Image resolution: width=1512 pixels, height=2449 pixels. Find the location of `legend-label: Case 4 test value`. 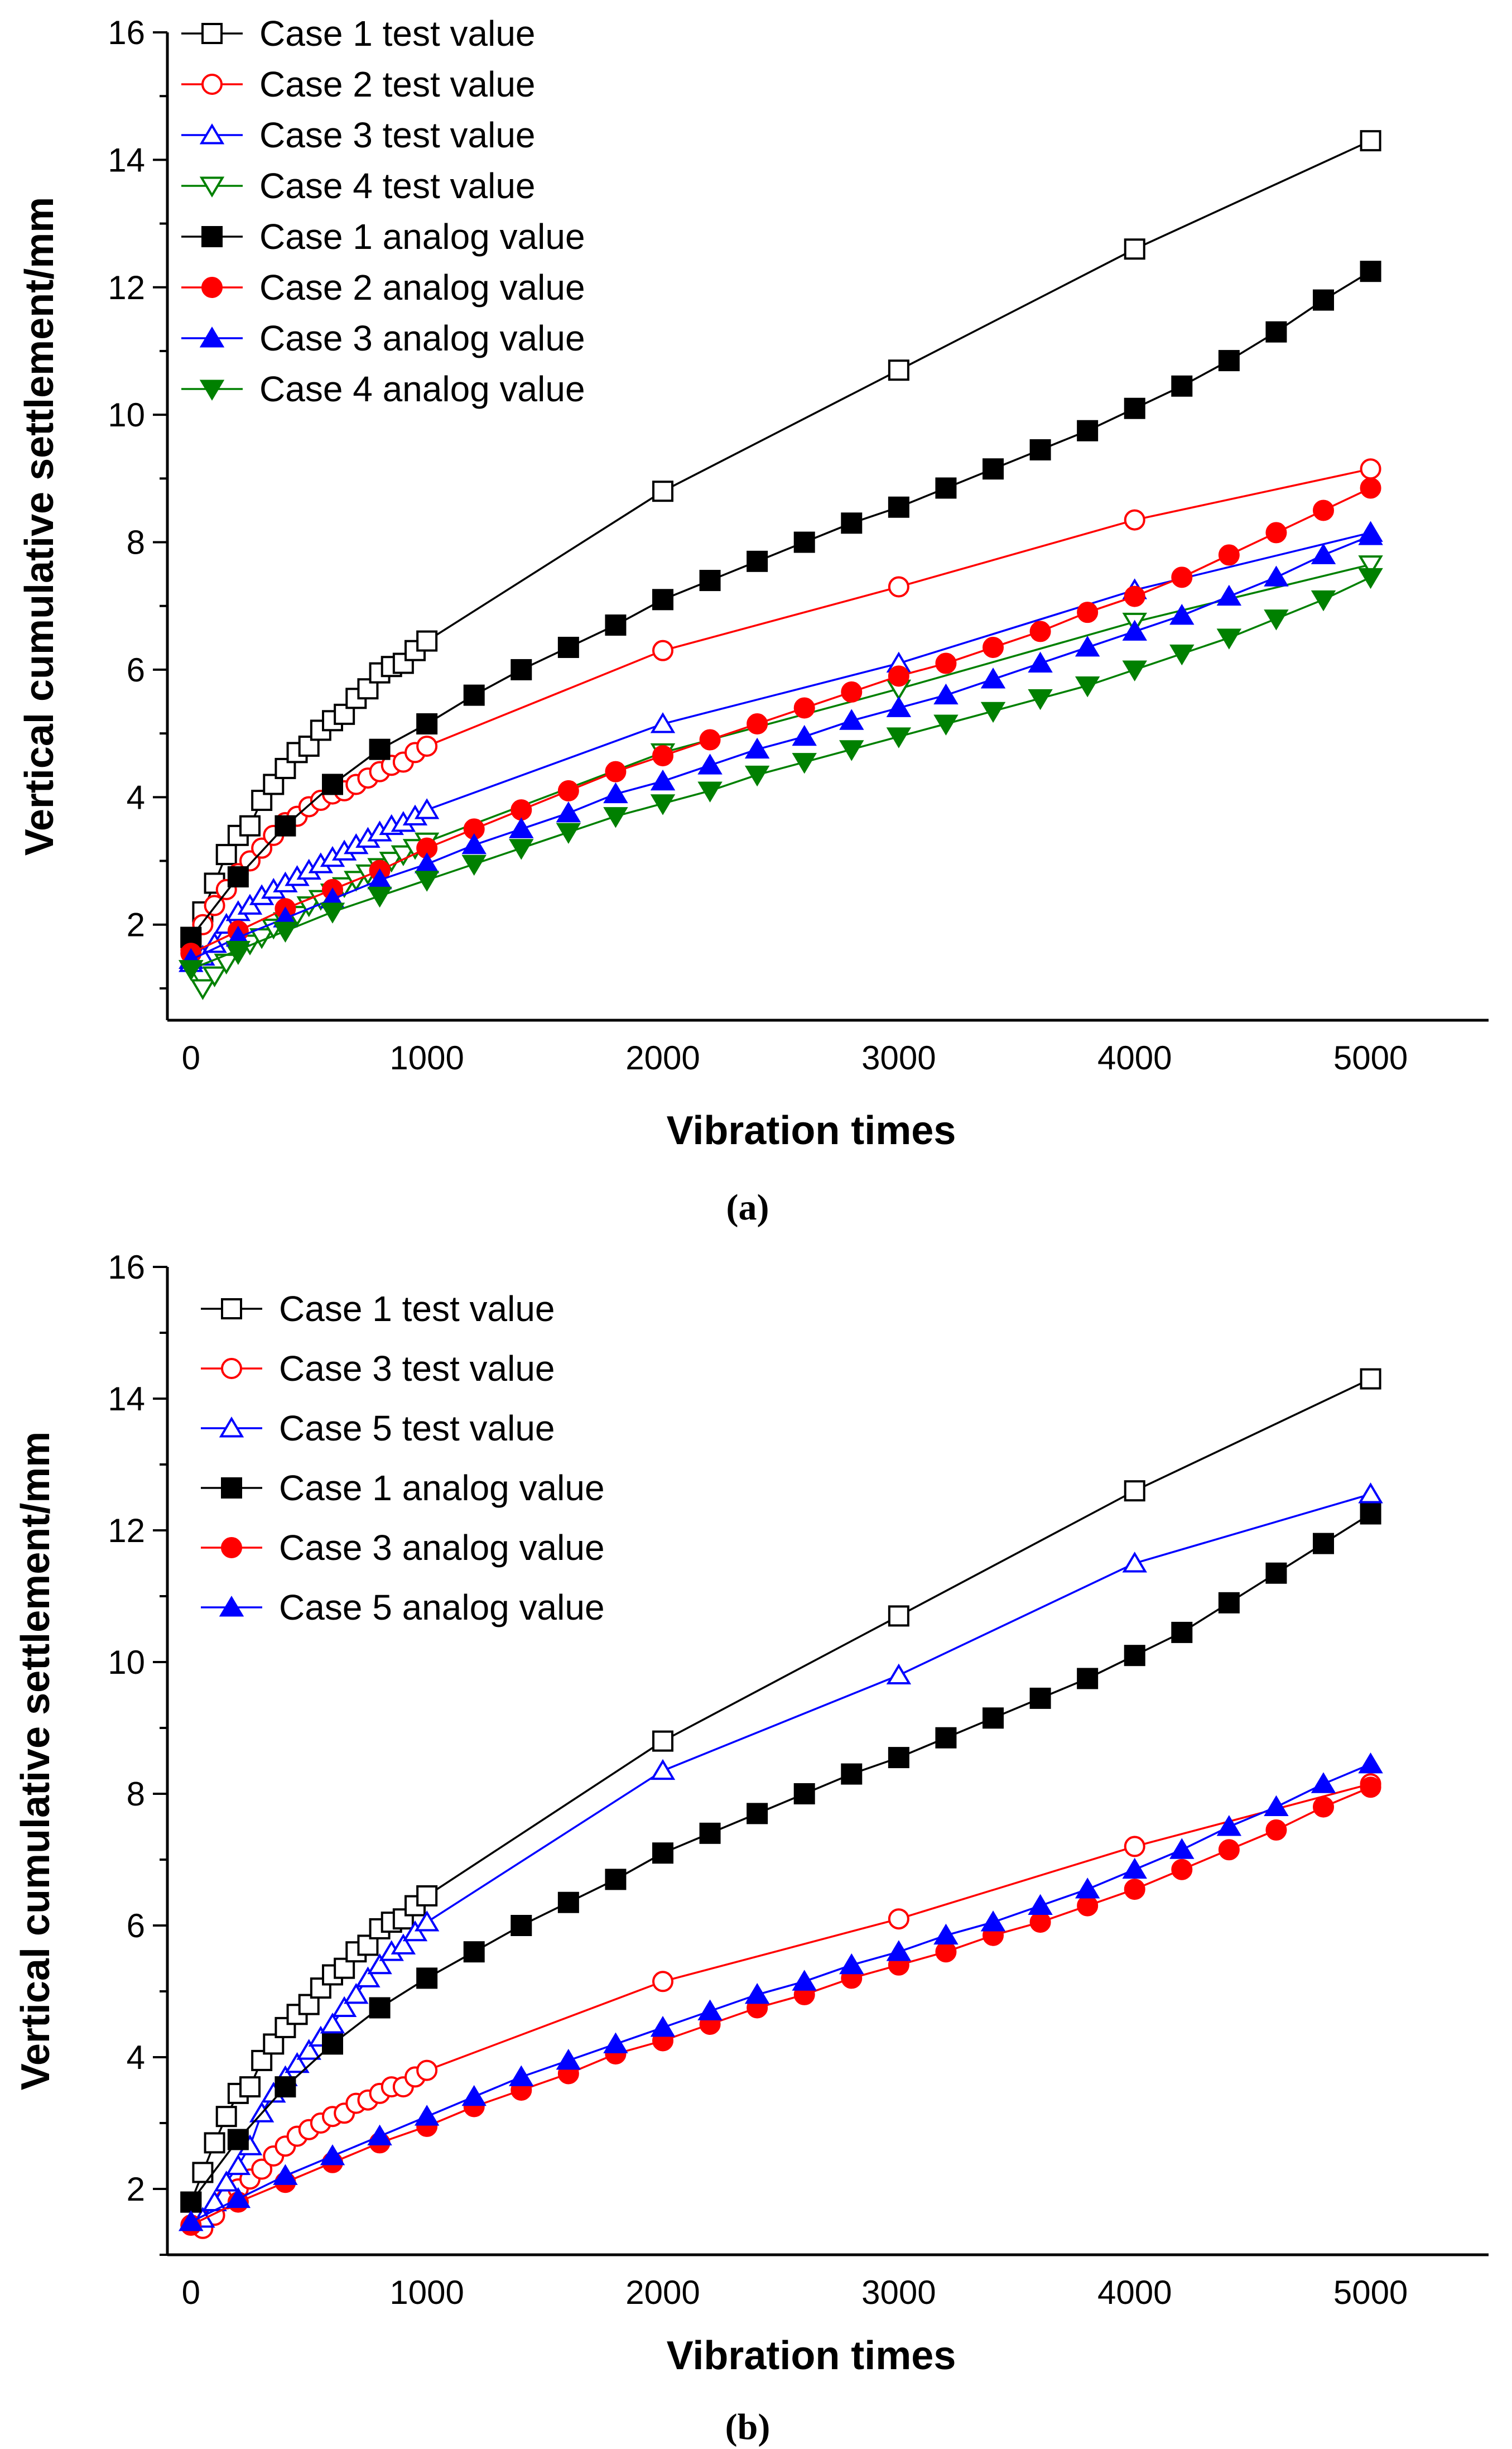

legend-label: Case 4 test value is located at coordinates (397, 186).